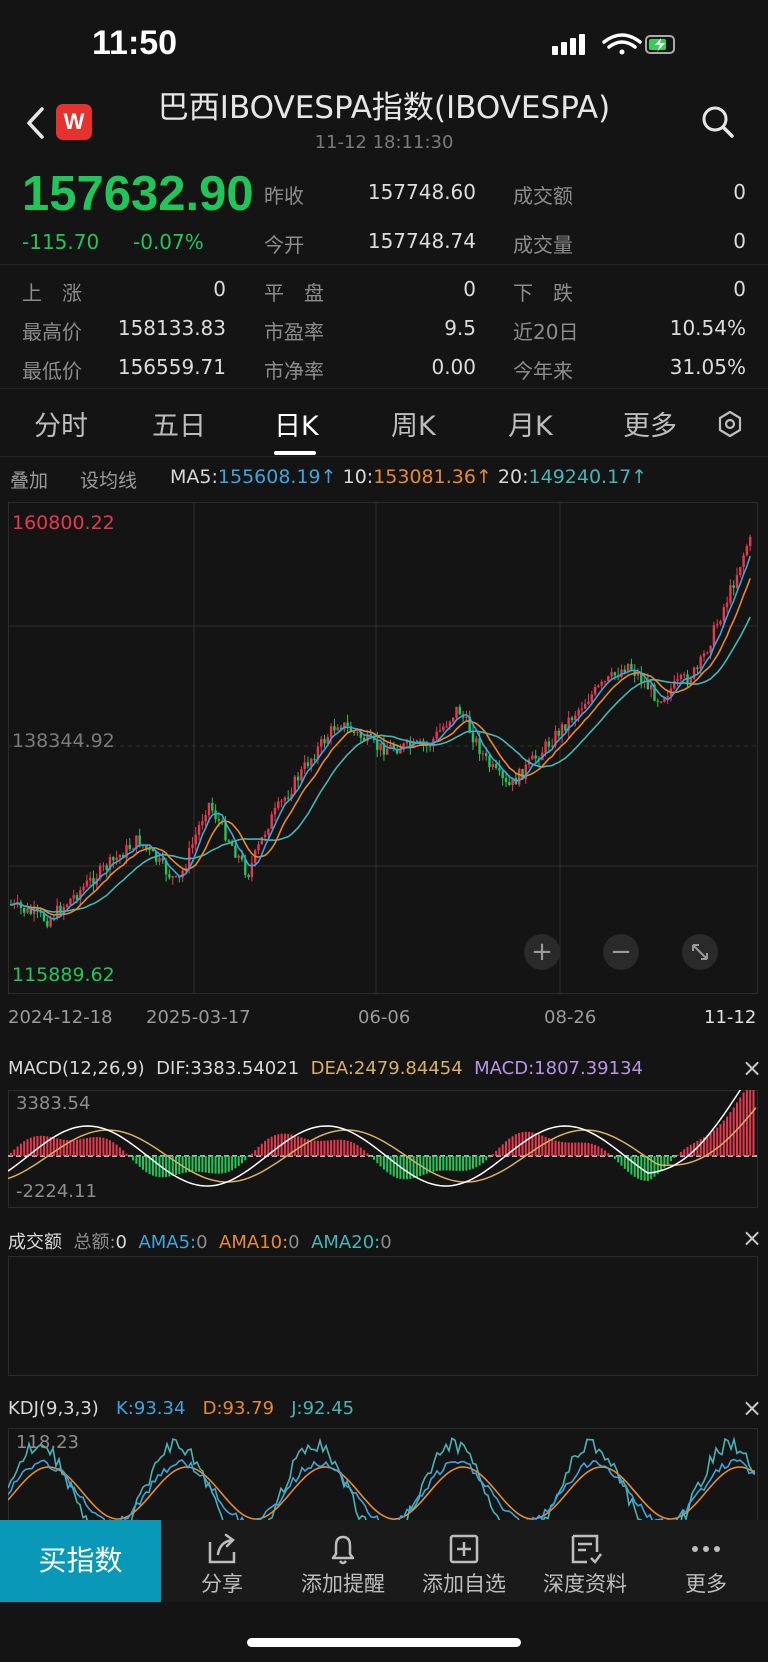 This screenshot has height=1662, width=768. Describe the element at coordinates (52, 332) in the screenshot. I see `stat-label: 最高价` at that location.